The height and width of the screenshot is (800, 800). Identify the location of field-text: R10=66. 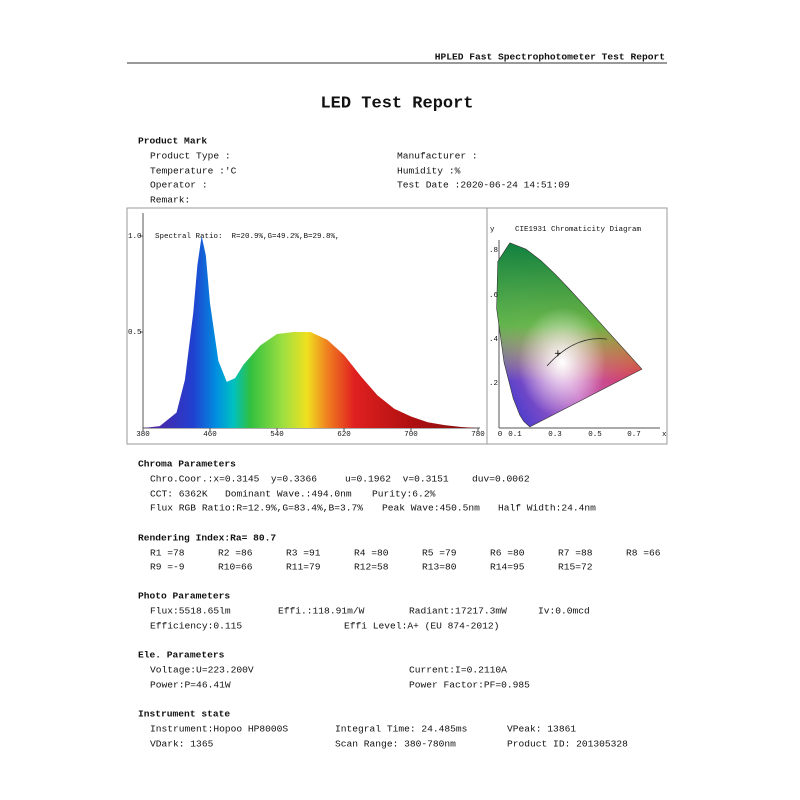
(235, 567).